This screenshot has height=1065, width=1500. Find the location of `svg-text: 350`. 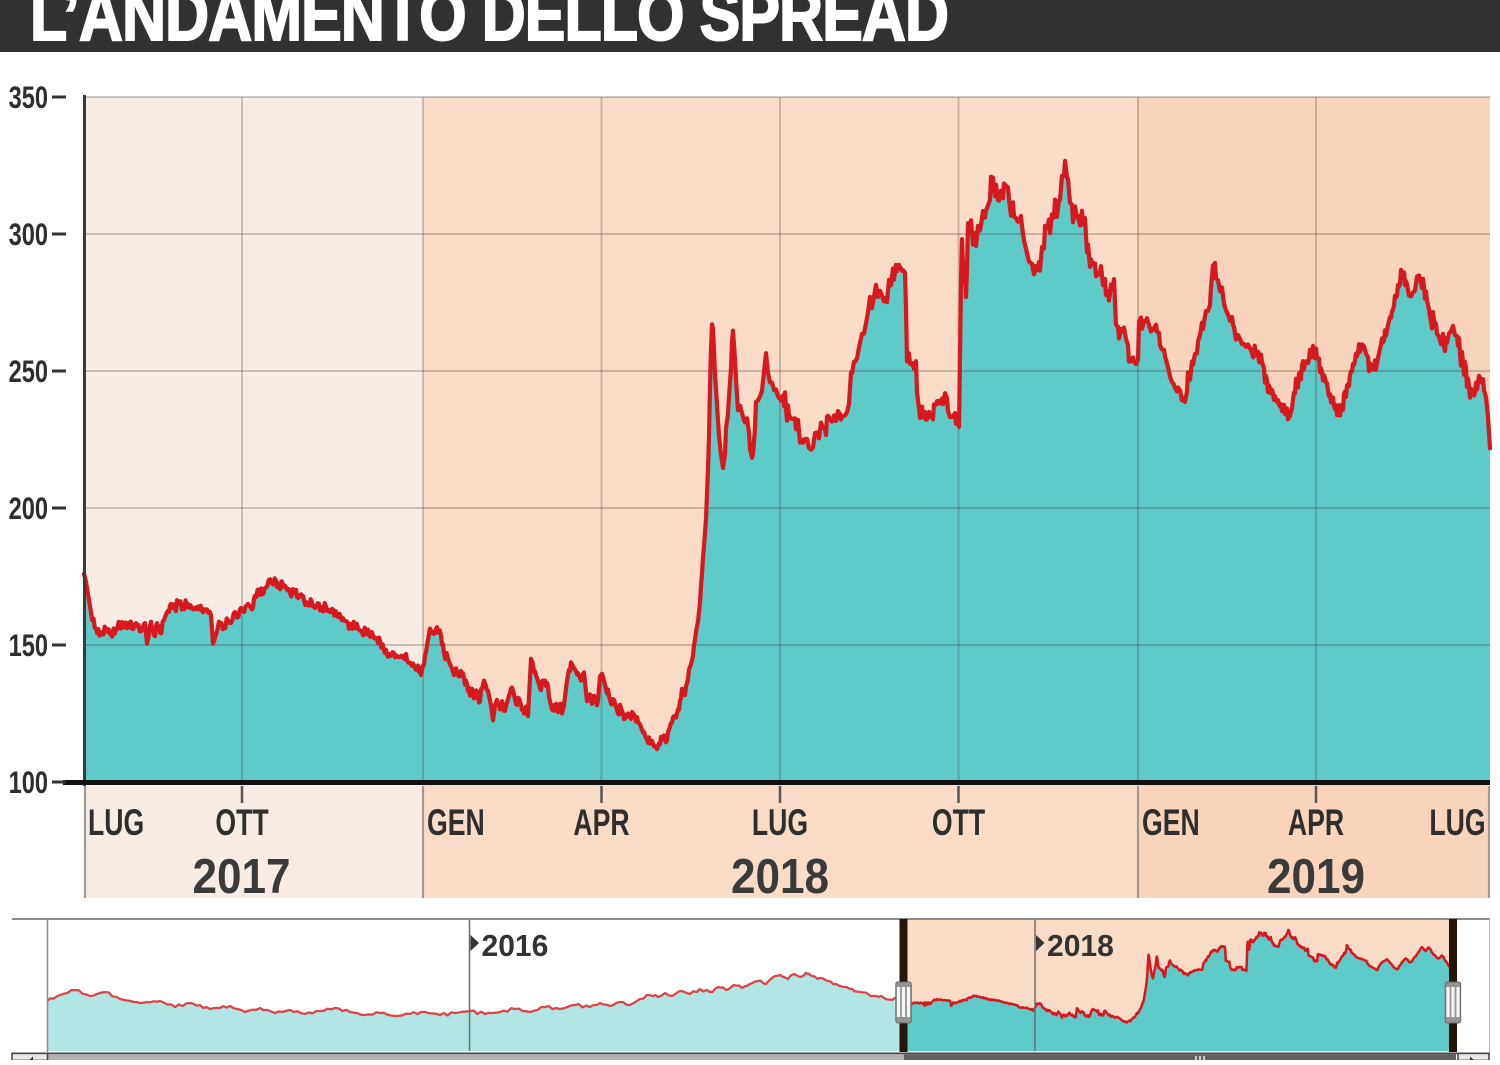

svg-text: 350 is located at coordinates (28, 97).